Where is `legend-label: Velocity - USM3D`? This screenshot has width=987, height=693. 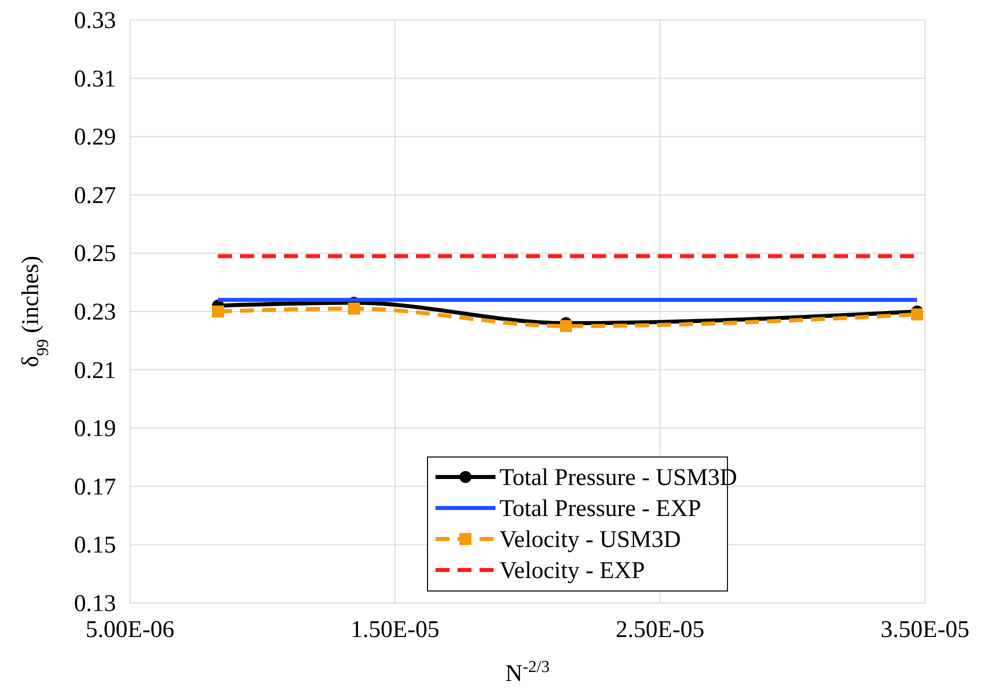 legend-label: Velocity - USM3D is located at coordinates (590, 540).